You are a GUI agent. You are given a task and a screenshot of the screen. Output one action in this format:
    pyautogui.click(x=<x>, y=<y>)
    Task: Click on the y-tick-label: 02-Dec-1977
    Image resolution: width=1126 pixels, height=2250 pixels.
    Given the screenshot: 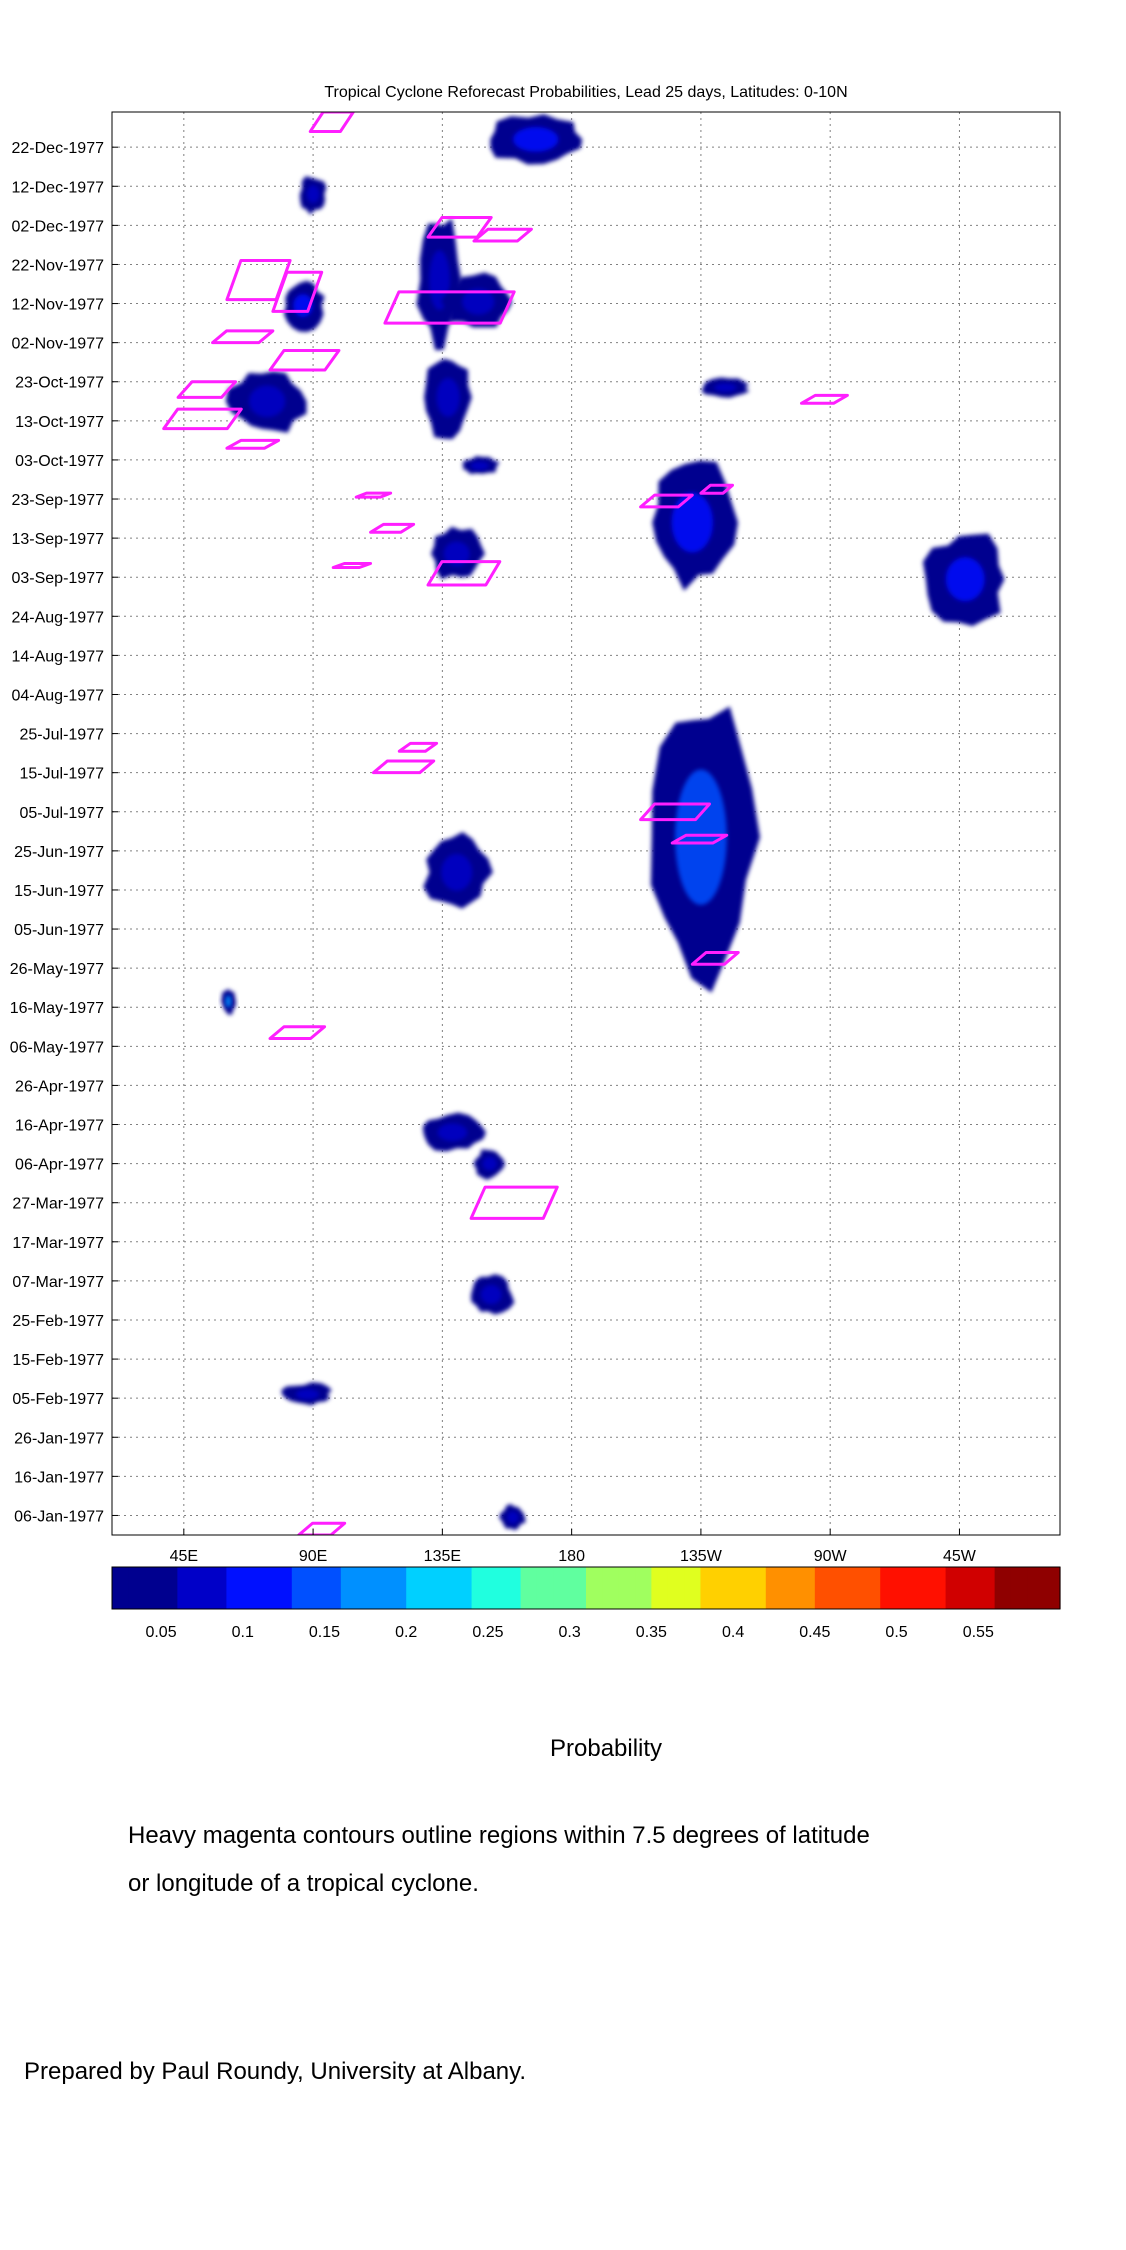 What is the action you would take?
    pyautogui.click(x=58, y=226)
    